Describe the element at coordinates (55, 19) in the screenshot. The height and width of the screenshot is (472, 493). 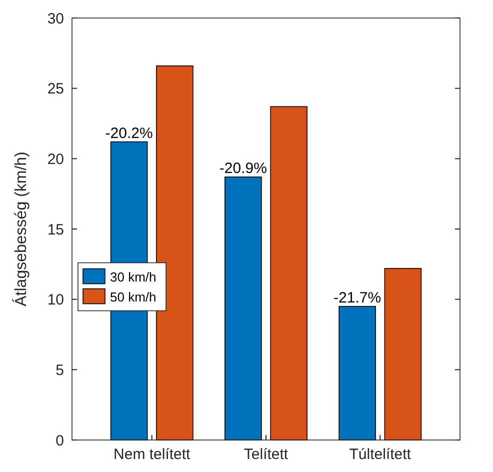
I see `y-tick-label: 30` at that location.